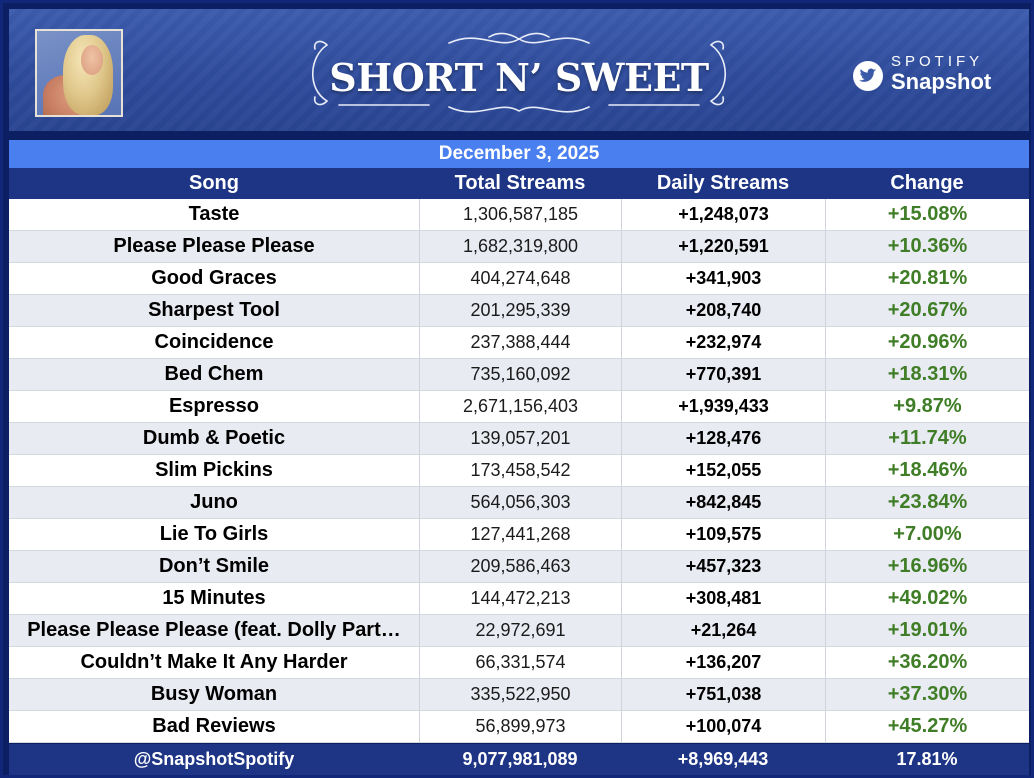  I want to click on column-header-total-streams: Total Streams, so click(520, 183).